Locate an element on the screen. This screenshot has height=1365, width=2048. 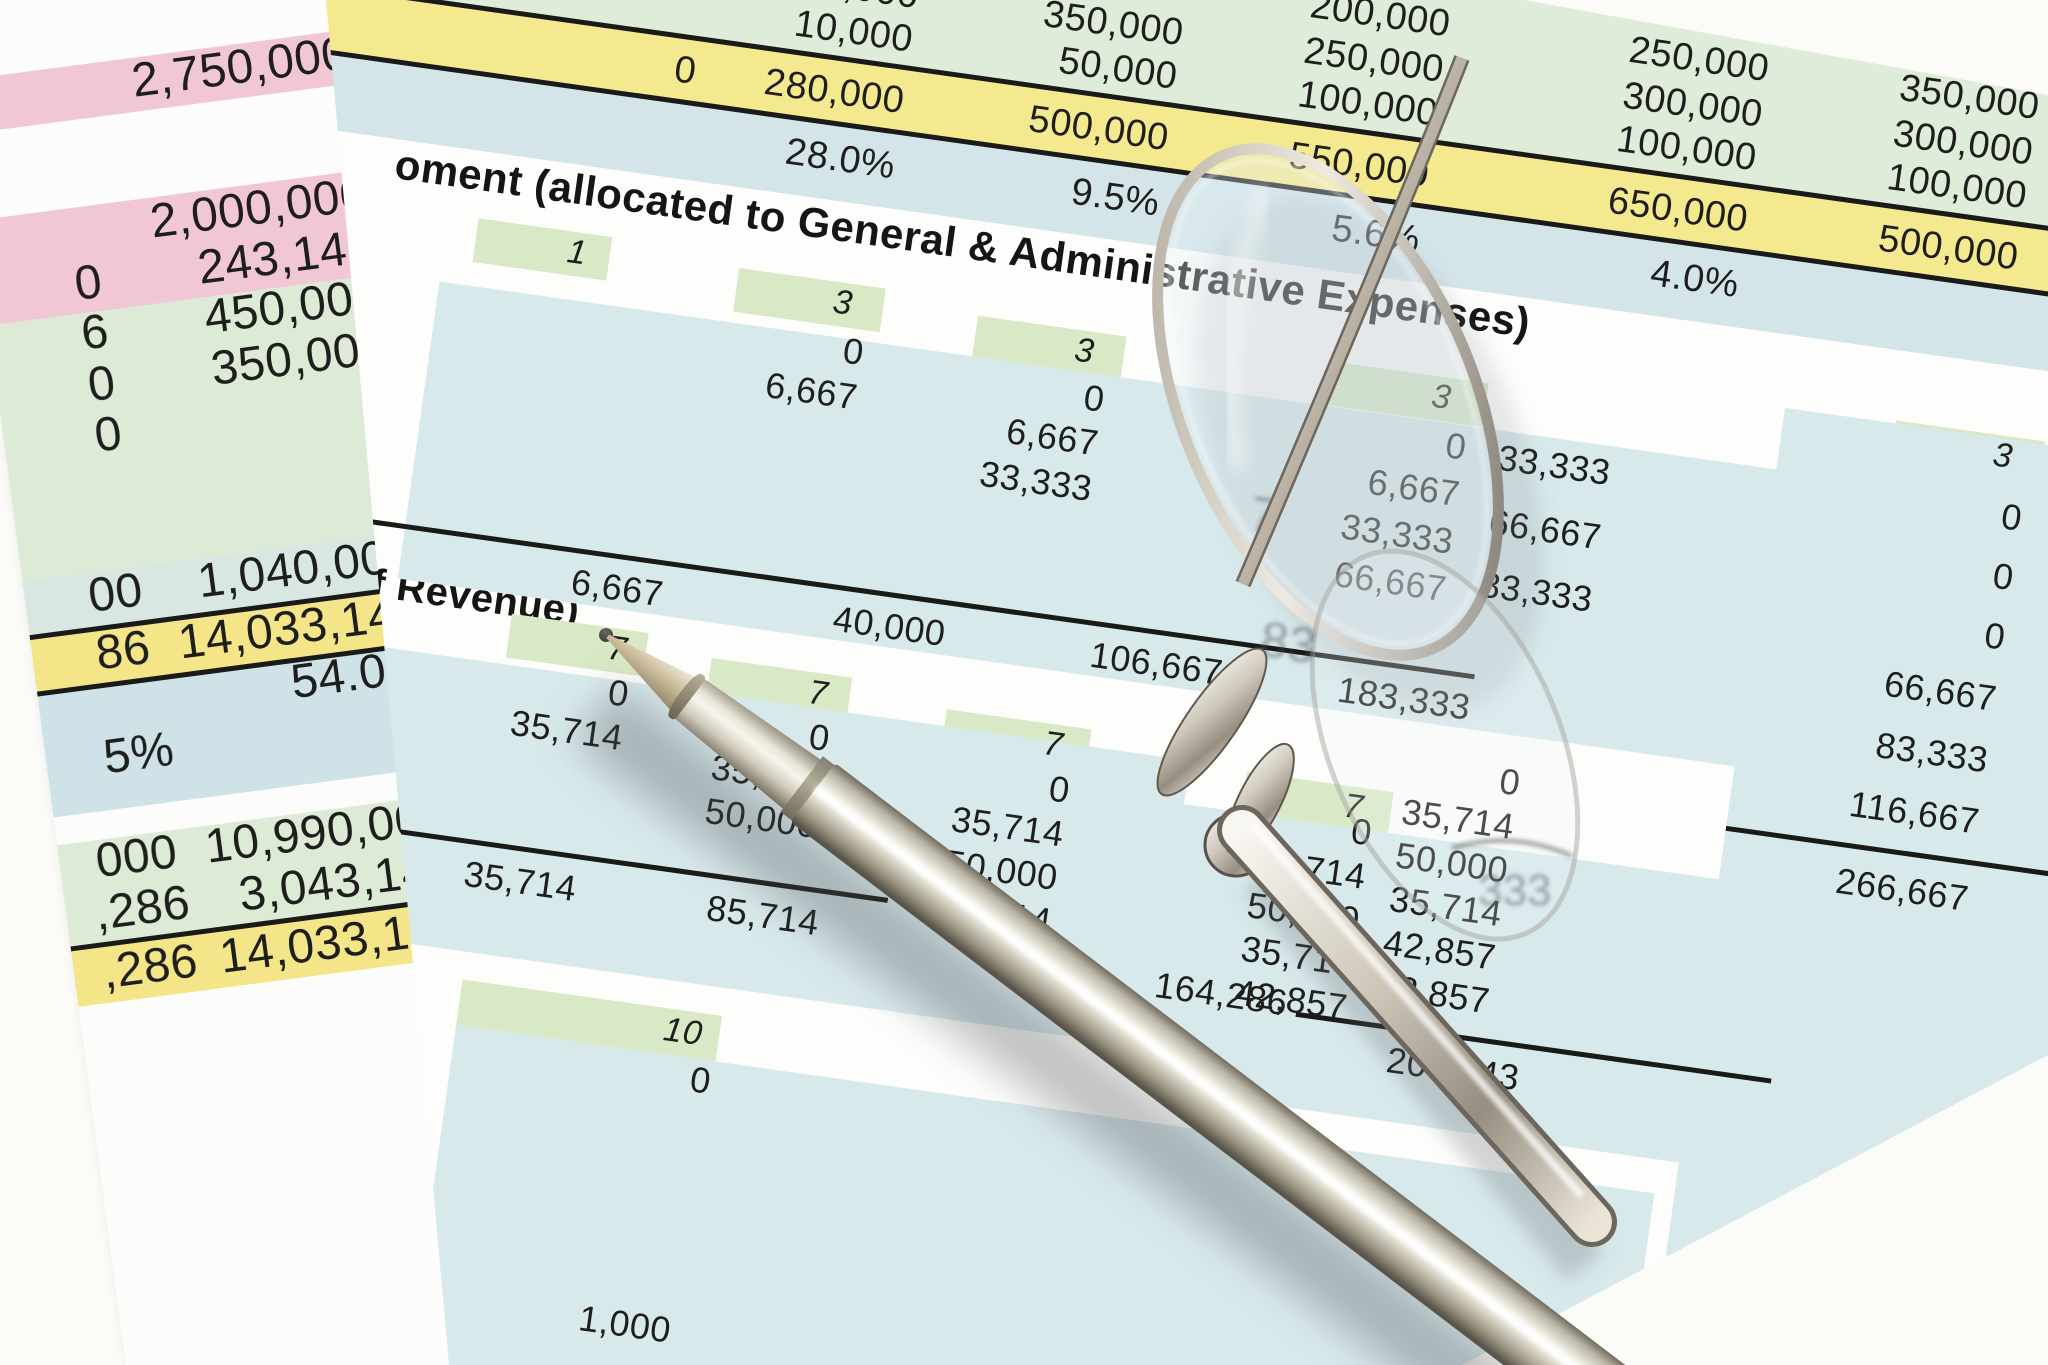
glasses-temple-thin is located at coordinates (1352, 321).